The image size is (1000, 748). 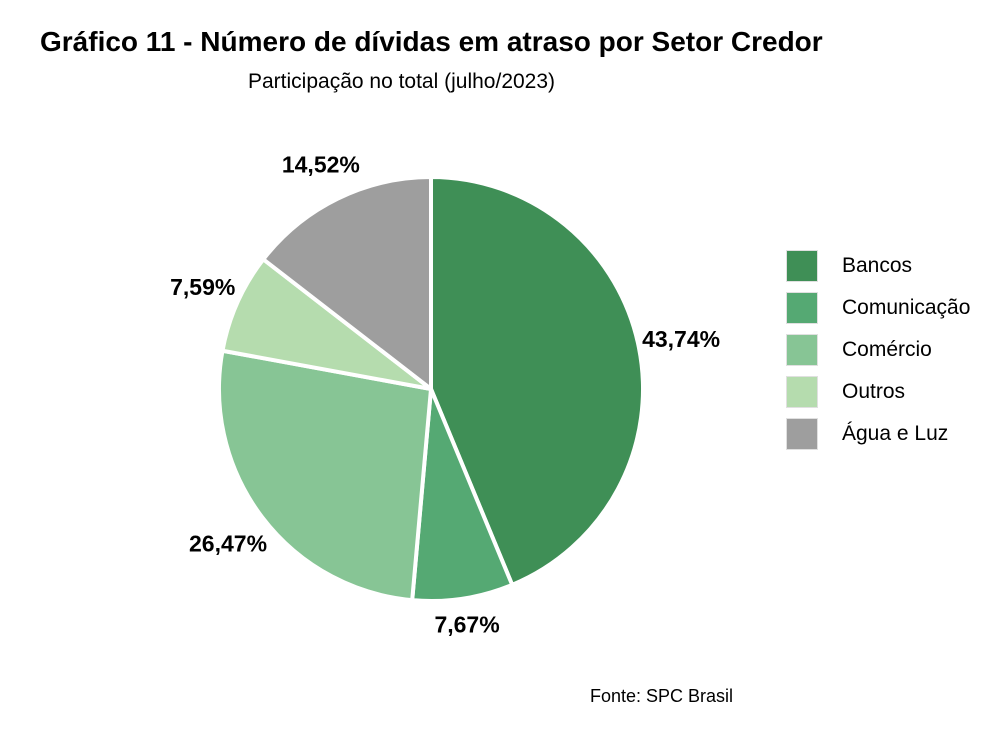 I want to click on legend-item-outros: Outros, so click(x=878, y=392).